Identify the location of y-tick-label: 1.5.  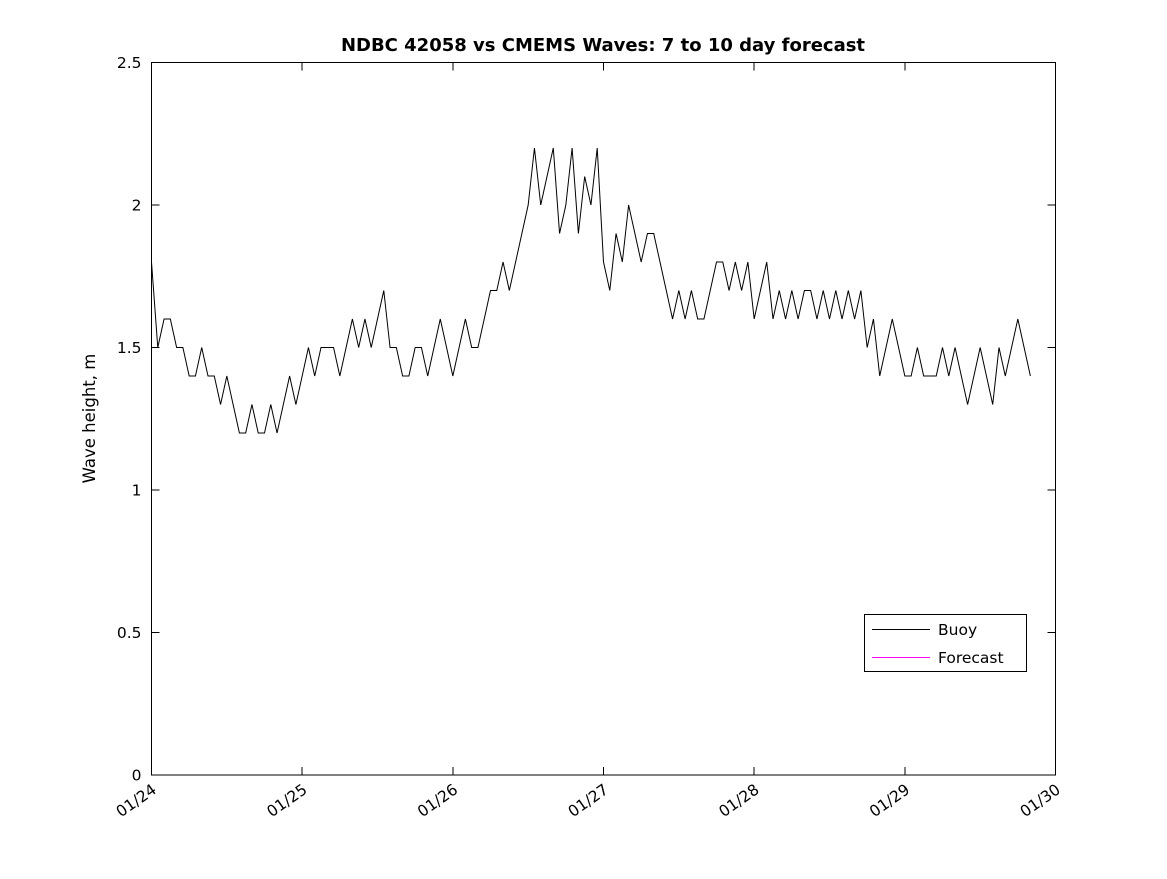
(129, 348).